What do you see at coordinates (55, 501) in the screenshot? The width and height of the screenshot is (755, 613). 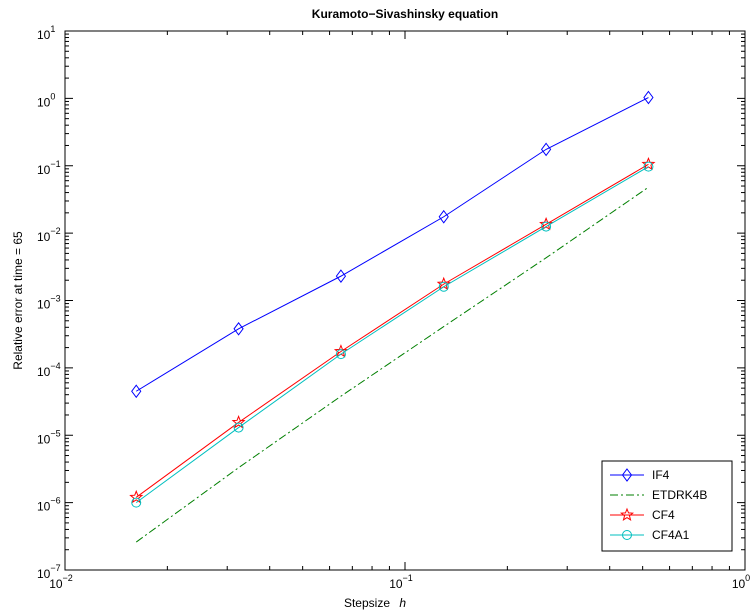 I see `y-tick-label-exponent: −6` at bounding box center [55, 501].